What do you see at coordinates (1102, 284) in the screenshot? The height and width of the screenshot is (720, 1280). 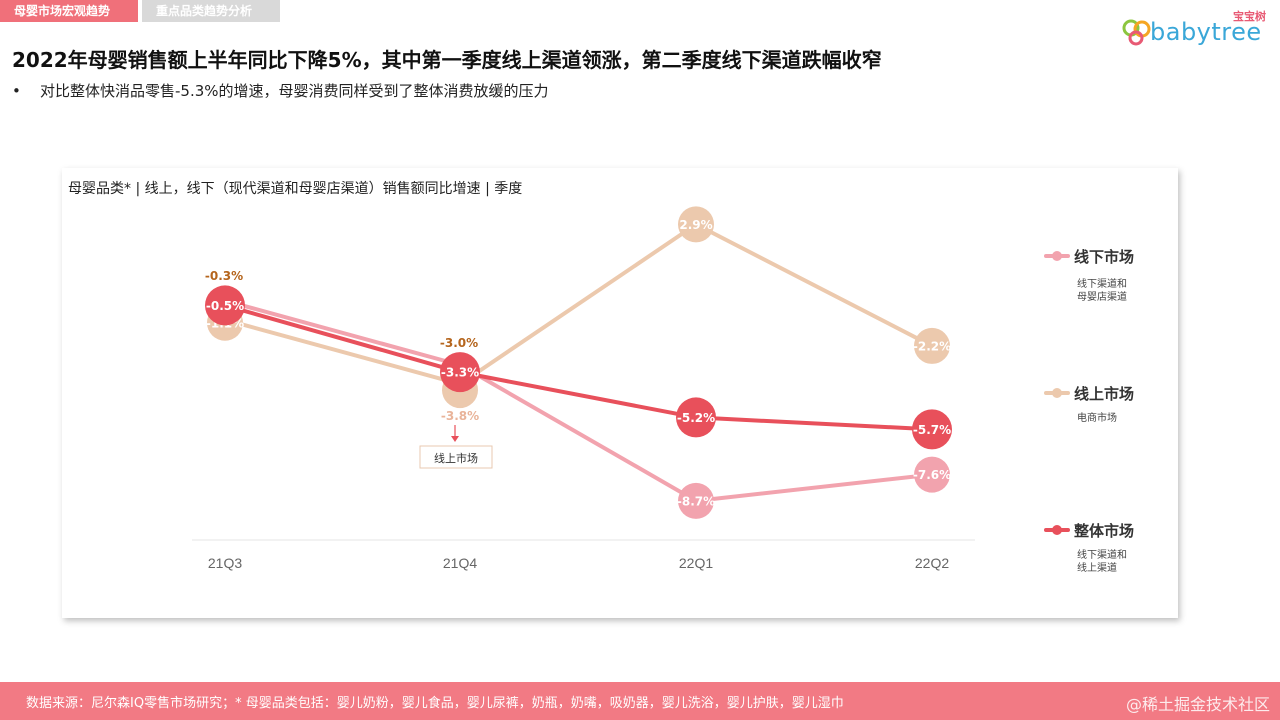 I see `legend-sub-offline-1: 线下渠道和` at bounding box center [1102, 284].